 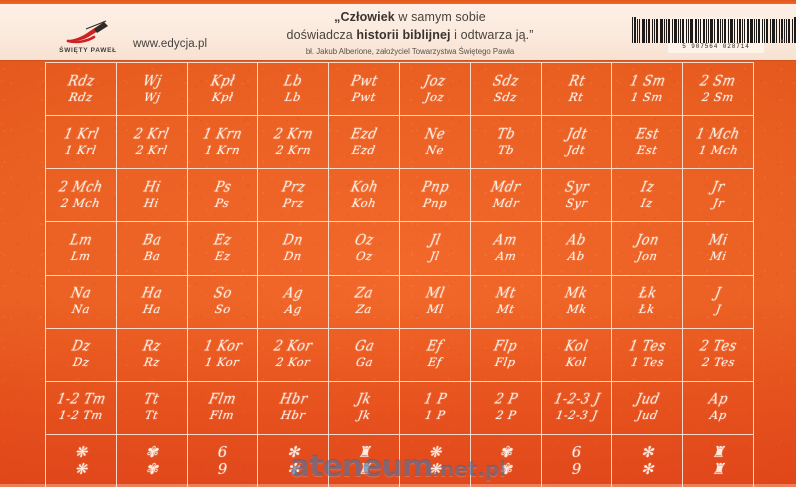 I want to click on grid-cell: 2 Krn 2 Krn, so click(x=294, y=143).